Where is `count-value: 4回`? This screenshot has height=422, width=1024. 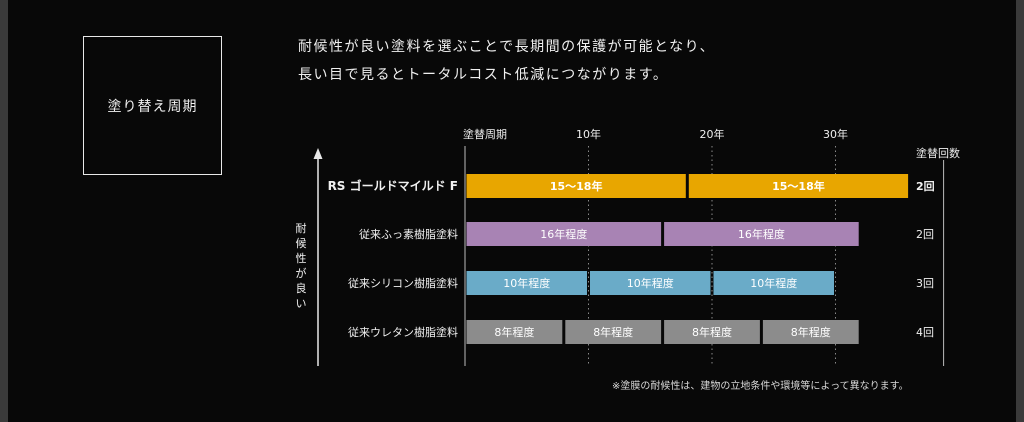 count-value: 4回 is located at coordinates (925, 332).